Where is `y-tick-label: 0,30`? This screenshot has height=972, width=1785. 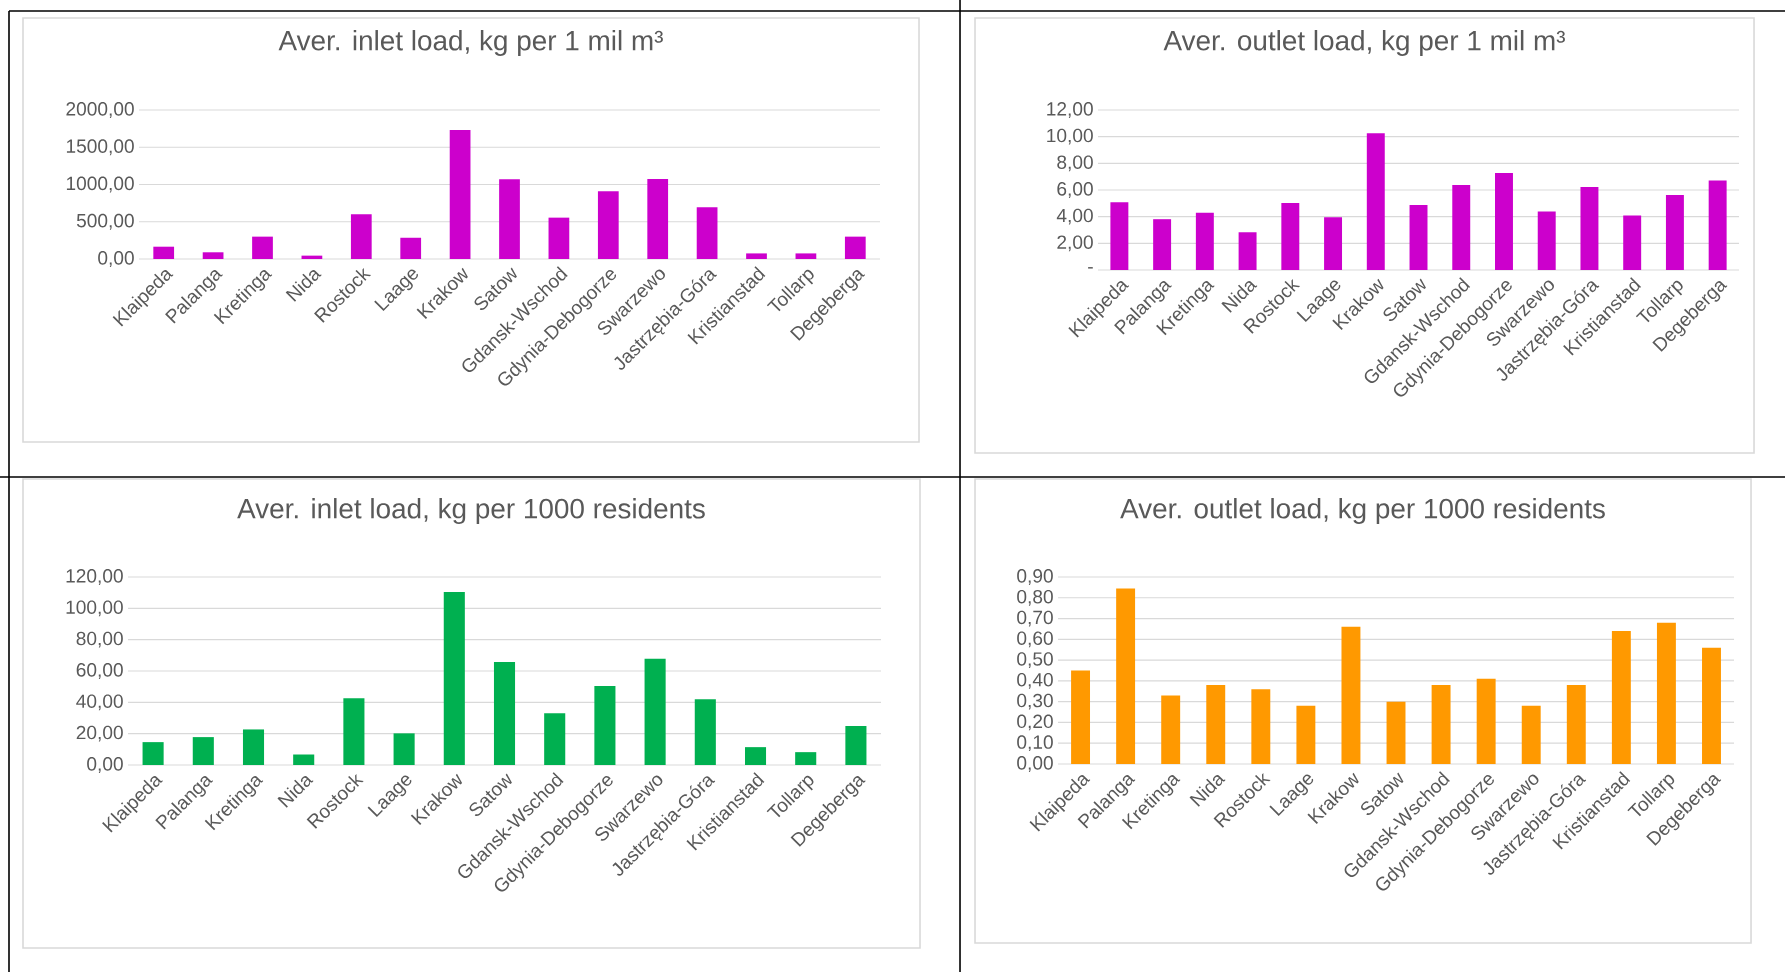 y-tick-label: 0,30 is located at coordinates (1035, 701).